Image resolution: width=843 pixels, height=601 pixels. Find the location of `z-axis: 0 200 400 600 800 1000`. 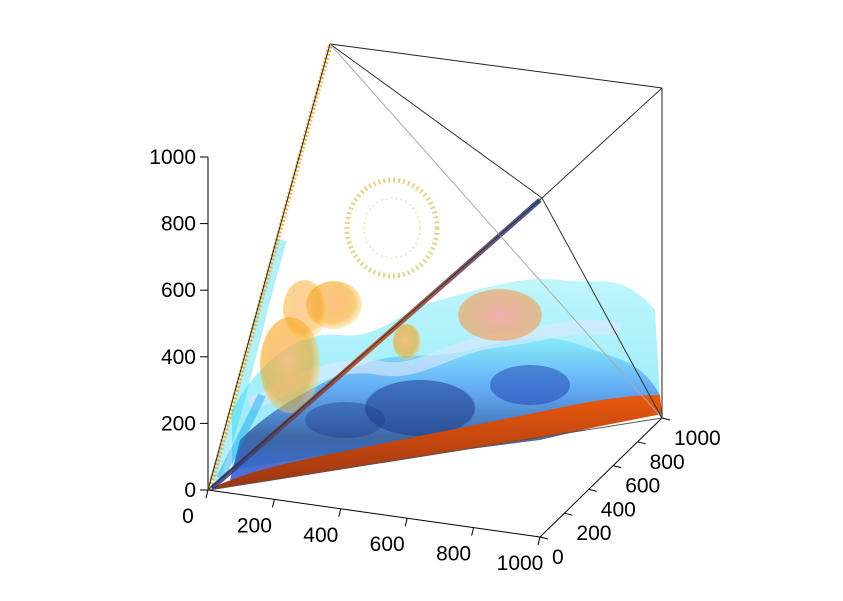

z-axis: 0 200 400 600 800 1000 is located at coordinates (179, 324).